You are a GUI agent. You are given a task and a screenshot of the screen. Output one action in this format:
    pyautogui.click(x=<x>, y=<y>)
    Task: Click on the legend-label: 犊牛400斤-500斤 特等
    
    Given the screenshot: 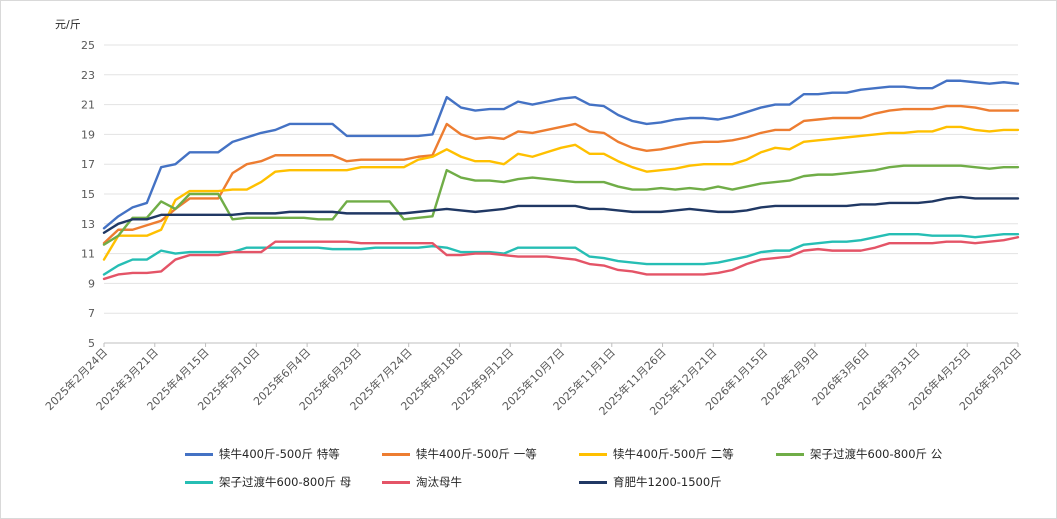 What is the action you would take?
    pyautogui.click(x=279, y=454)
    